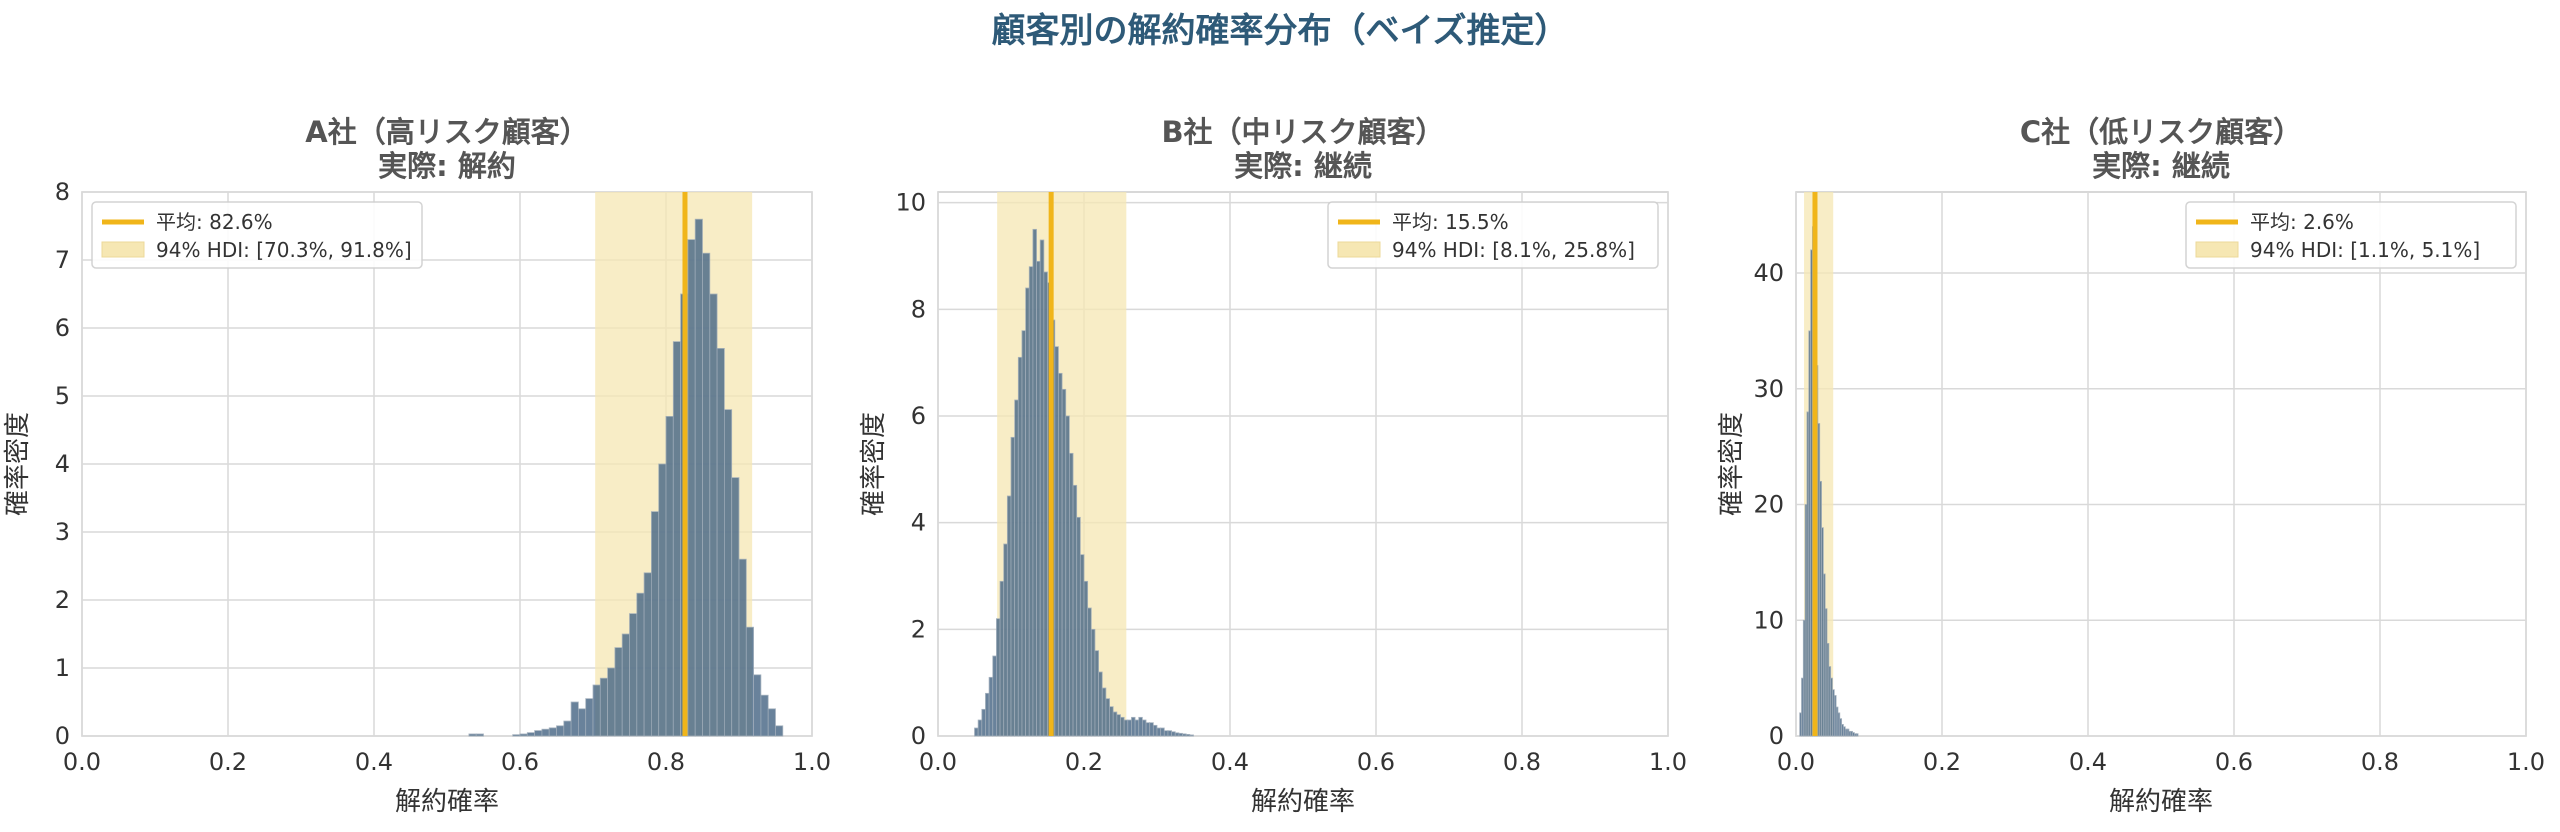 This screenshot has width=2560, height=832. Describe the element at coordinates (1768, 505) in the screenshot. I see `chart3-ytick-label: 20` at that location.